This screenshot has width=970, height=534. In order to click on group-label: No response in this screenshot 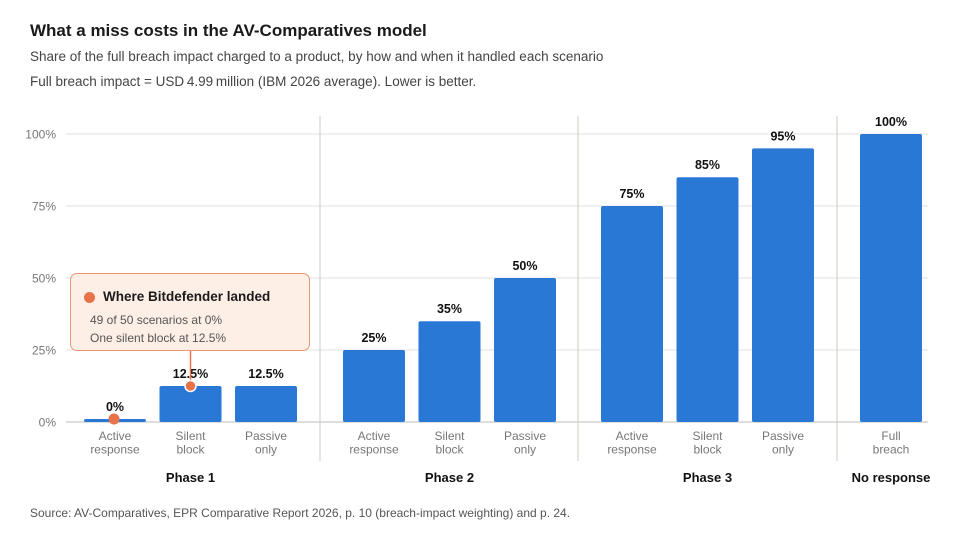, I will do `click(891, 477)`.